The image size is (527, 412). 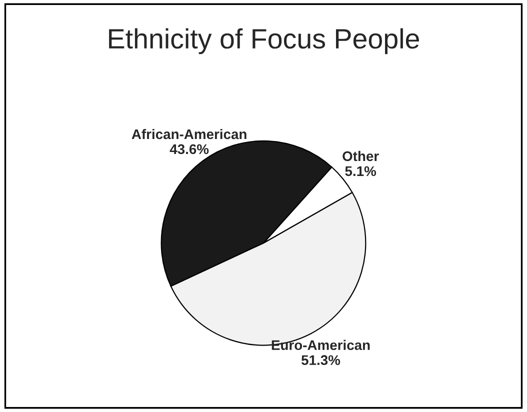 I want to click on slice-label: African-American, so click(x=189, y=134).